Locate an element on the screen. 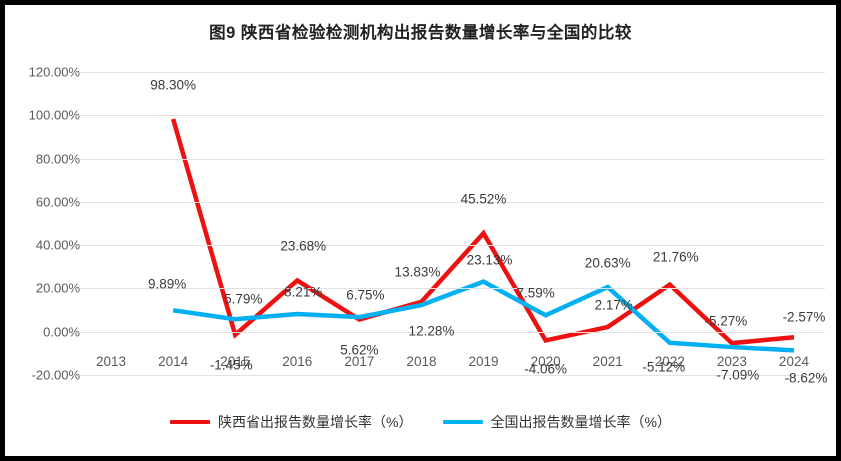 This screenshot has width=841, height=461. x-axis-tick-label: 2015 is located at coordinates (235, 361).